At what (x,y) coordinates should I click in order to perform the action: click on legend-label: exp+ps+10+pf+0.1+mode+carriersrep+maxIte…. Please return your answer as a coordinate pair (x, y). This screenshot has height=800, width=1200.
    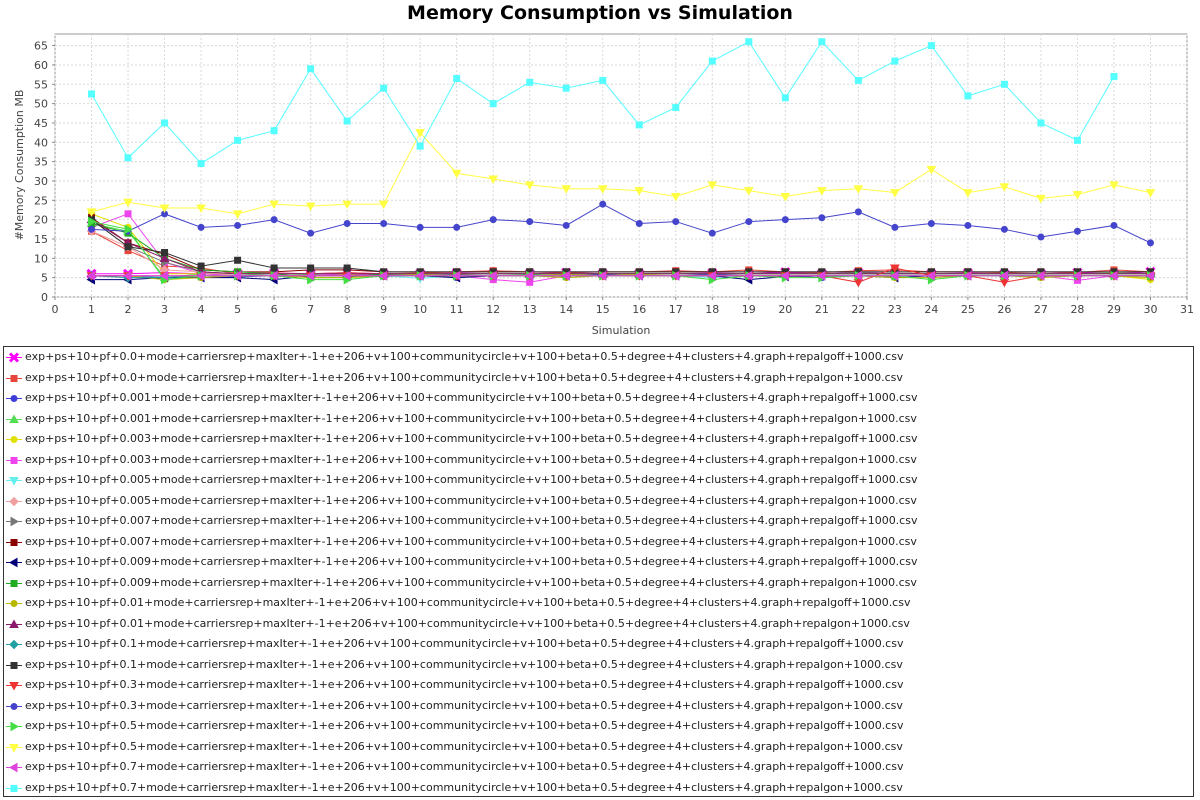
    Looking at the image, I should click on (464, 664).